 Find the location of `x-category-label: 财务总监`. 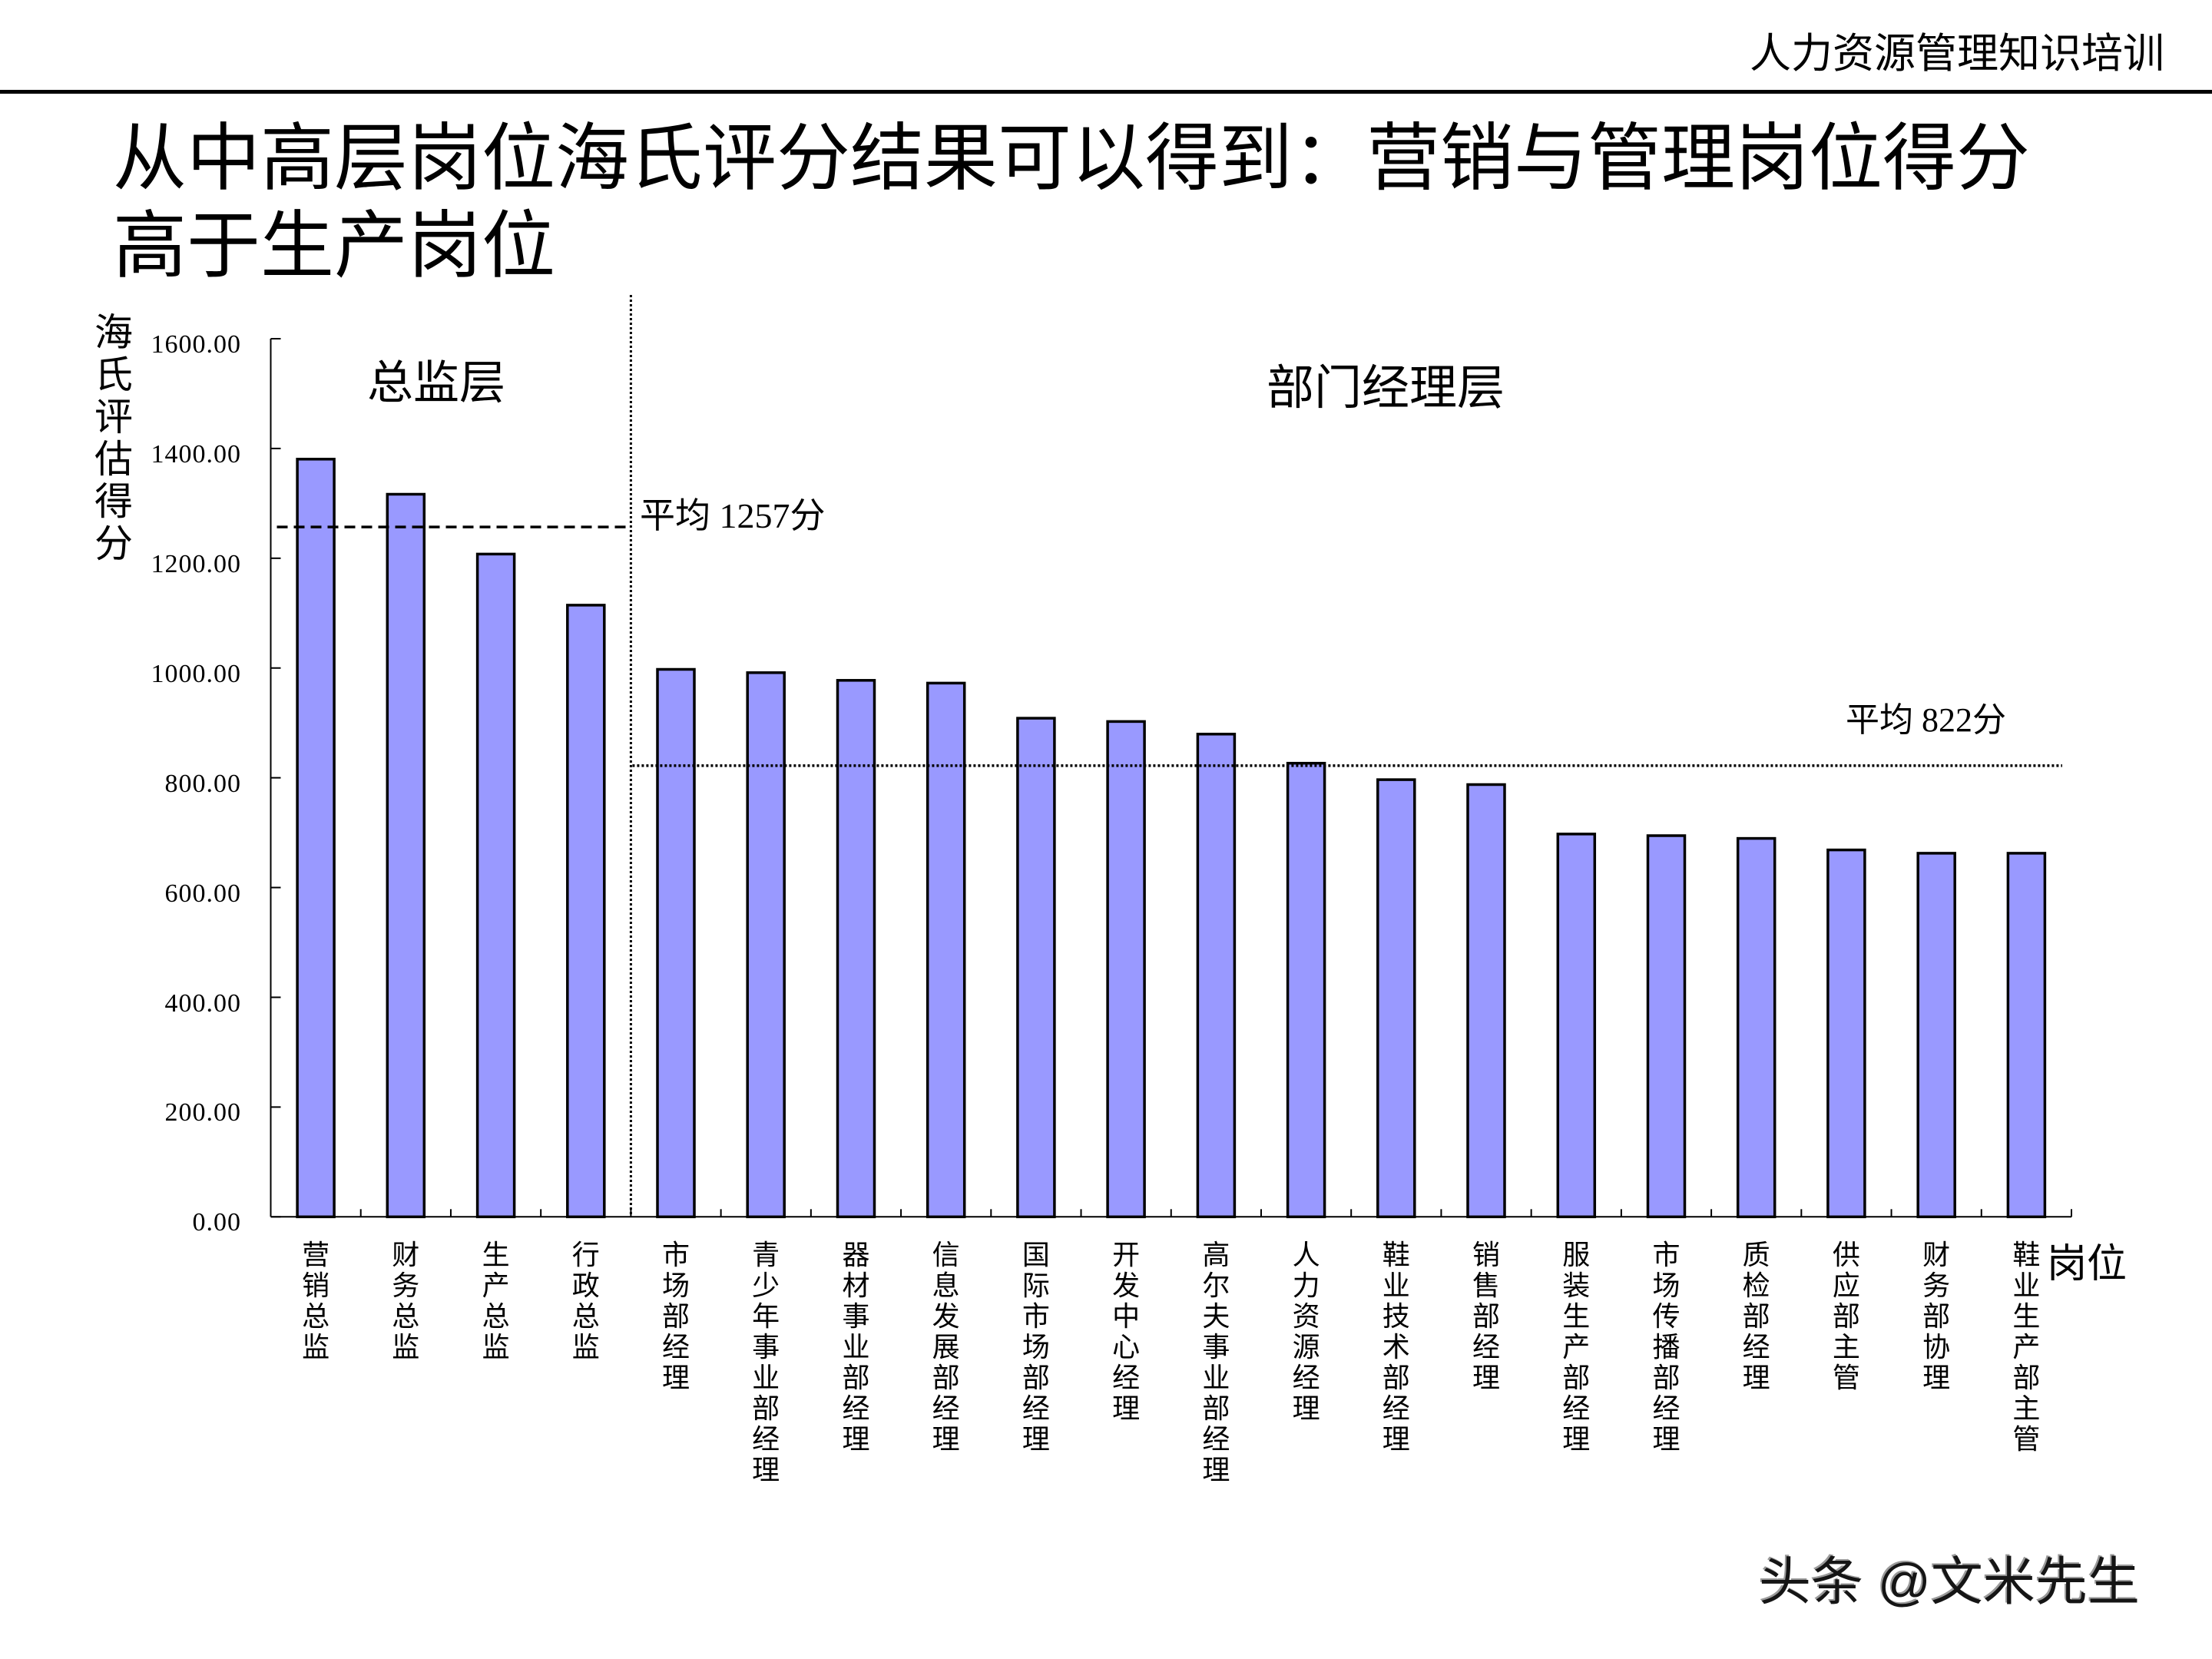

x-category-label: 财务总监 is located at coordinates (406, 1301).